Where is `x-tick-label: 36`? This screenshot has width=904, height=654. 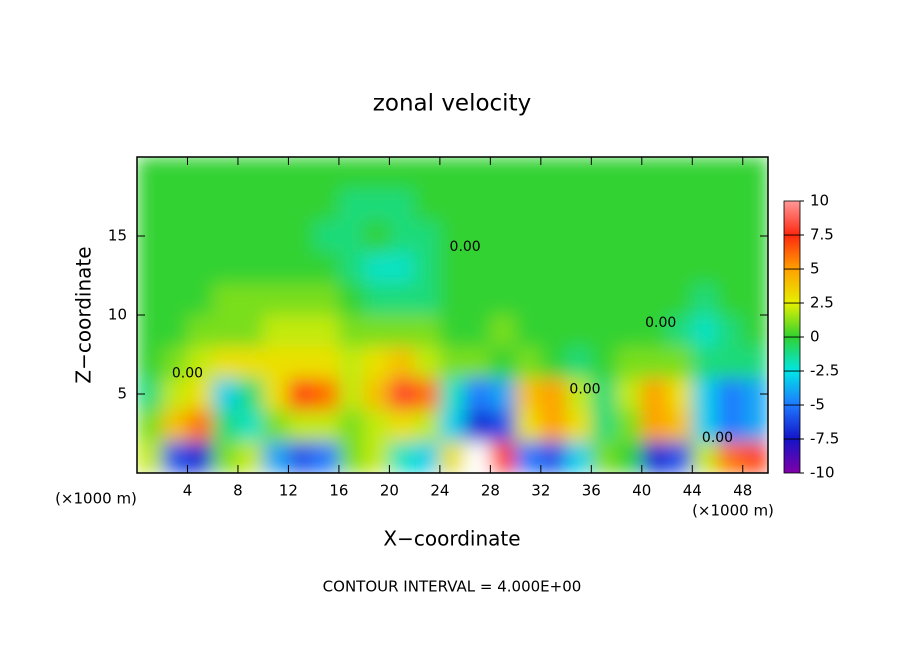 x-tick-label: 36 is located at coordinates (591, 491).